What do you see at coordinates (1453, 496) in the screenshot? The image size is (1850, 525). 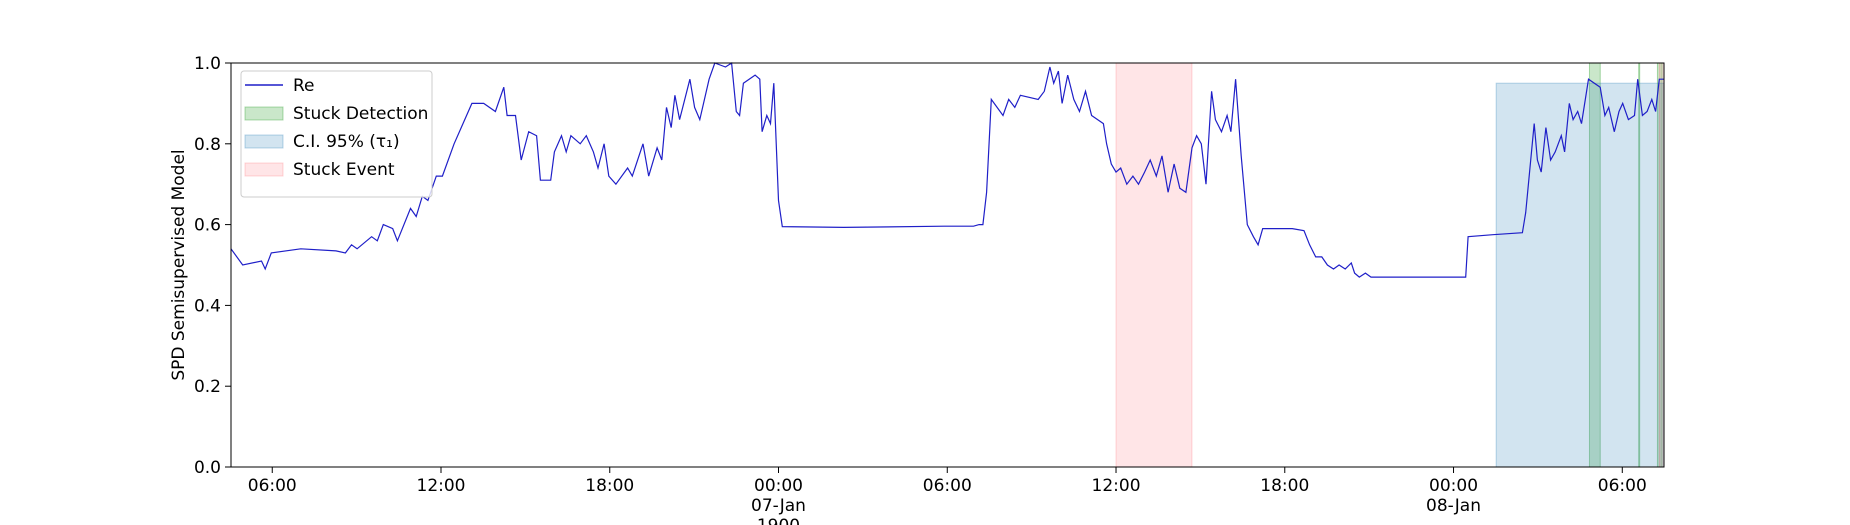 I see `x-tick-label: 00:00 08-Jan` at bounding box center [1453, 496].